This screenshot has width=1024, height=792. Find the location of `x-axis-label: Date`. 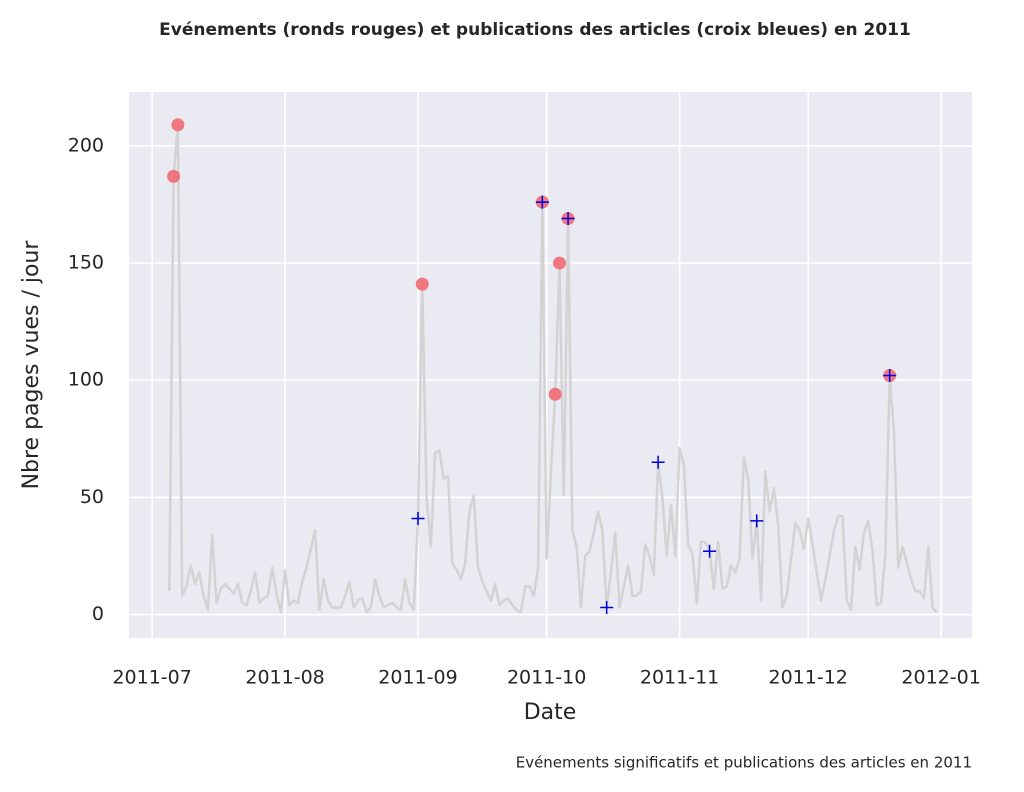

x-axis-label: Date is located at coordinates (550, 712).